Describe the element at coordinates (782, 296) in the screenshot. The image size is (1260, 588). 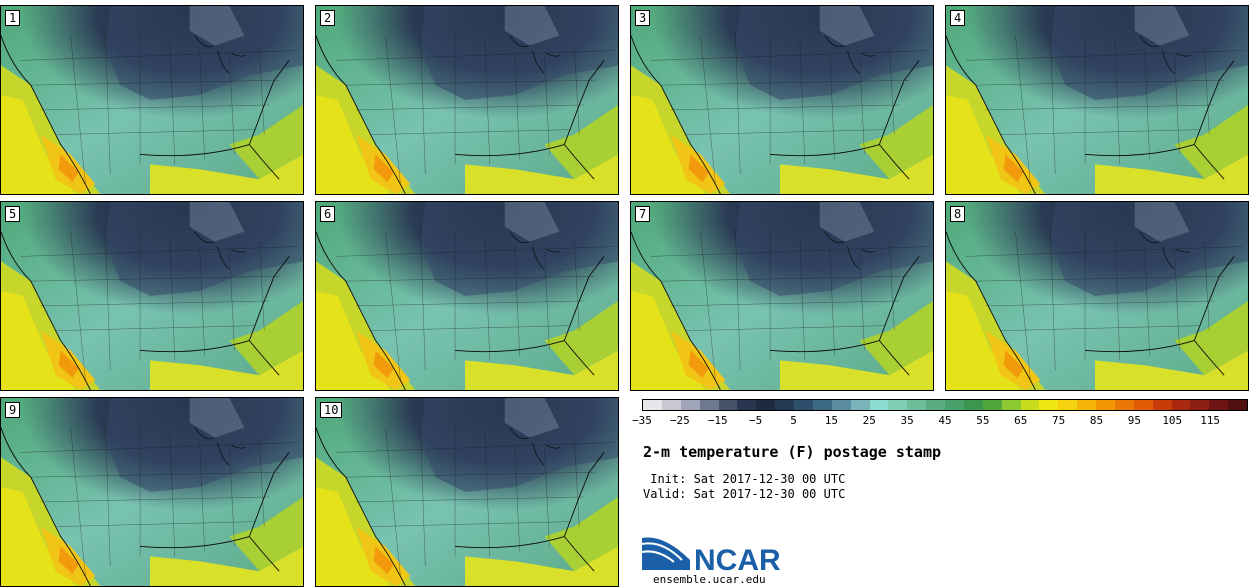
I see `member-panel-7: 7` at that location.